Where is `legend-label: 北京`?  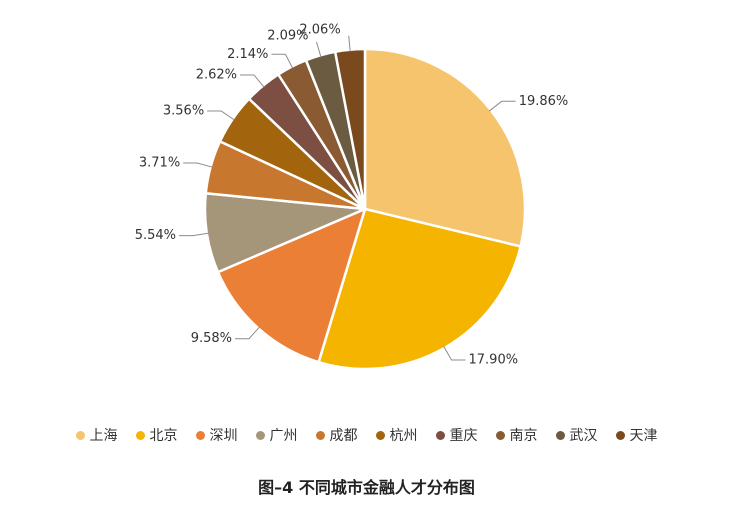 legend-label: 北京 is located at coordinates (163, 436).